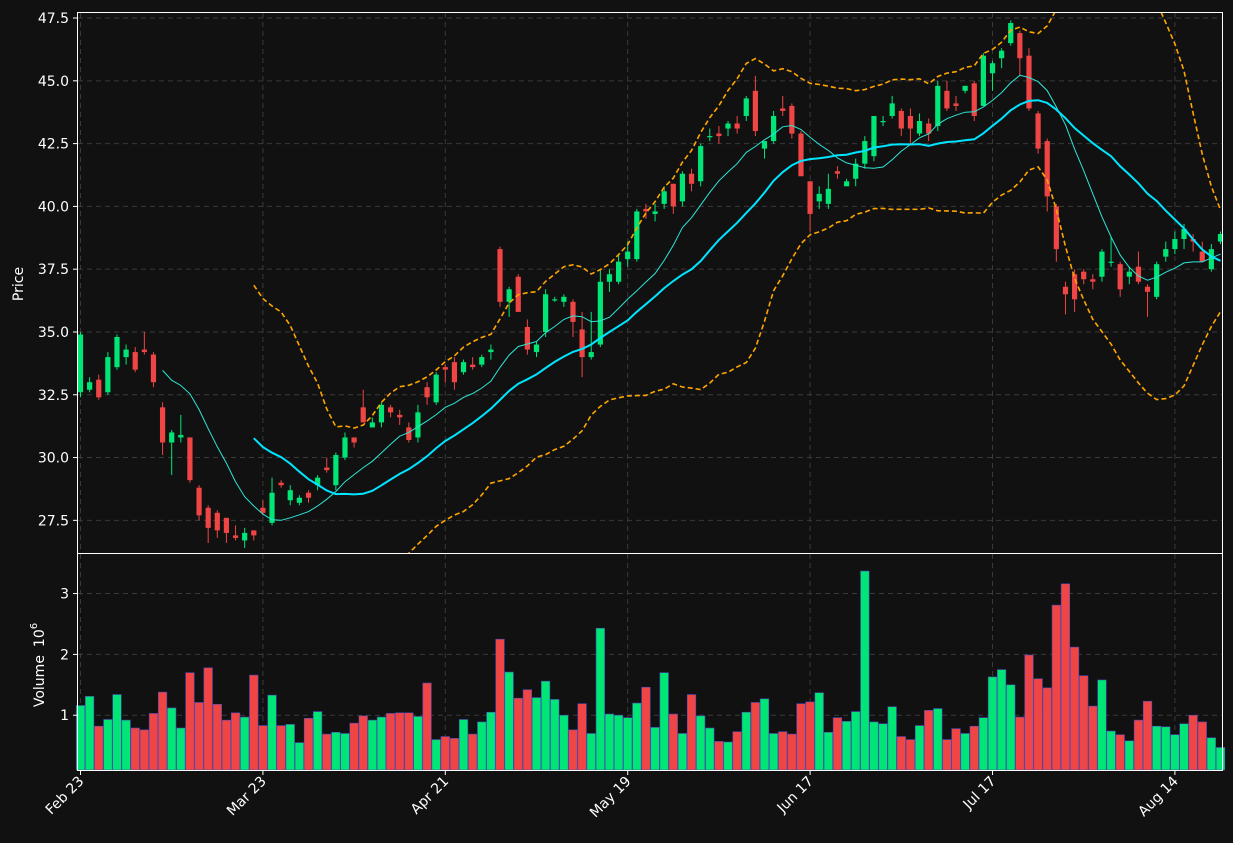 Image resolution: width=1233 pixels, height=843 pixels. I want to click on volume-tick-label: 1, so click(64, 716).